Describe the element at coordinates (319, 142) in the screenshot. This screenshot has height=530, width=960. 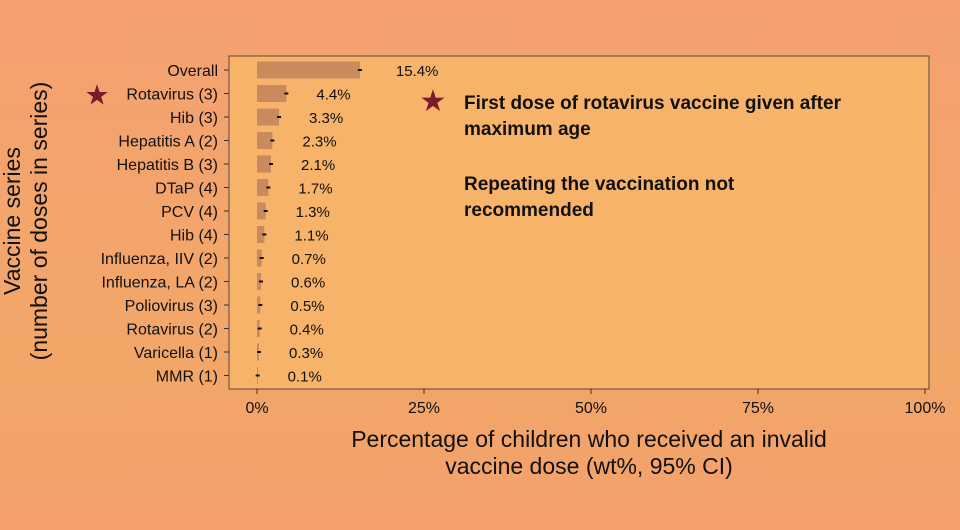
I see `data-label: 2.3%` at that location.